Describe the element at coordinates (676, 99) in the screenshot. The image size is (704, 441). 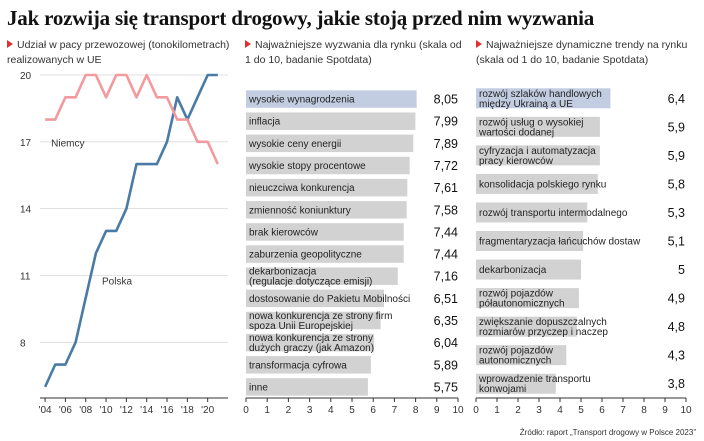
I see `bar-value-label: 6,4` at that location.